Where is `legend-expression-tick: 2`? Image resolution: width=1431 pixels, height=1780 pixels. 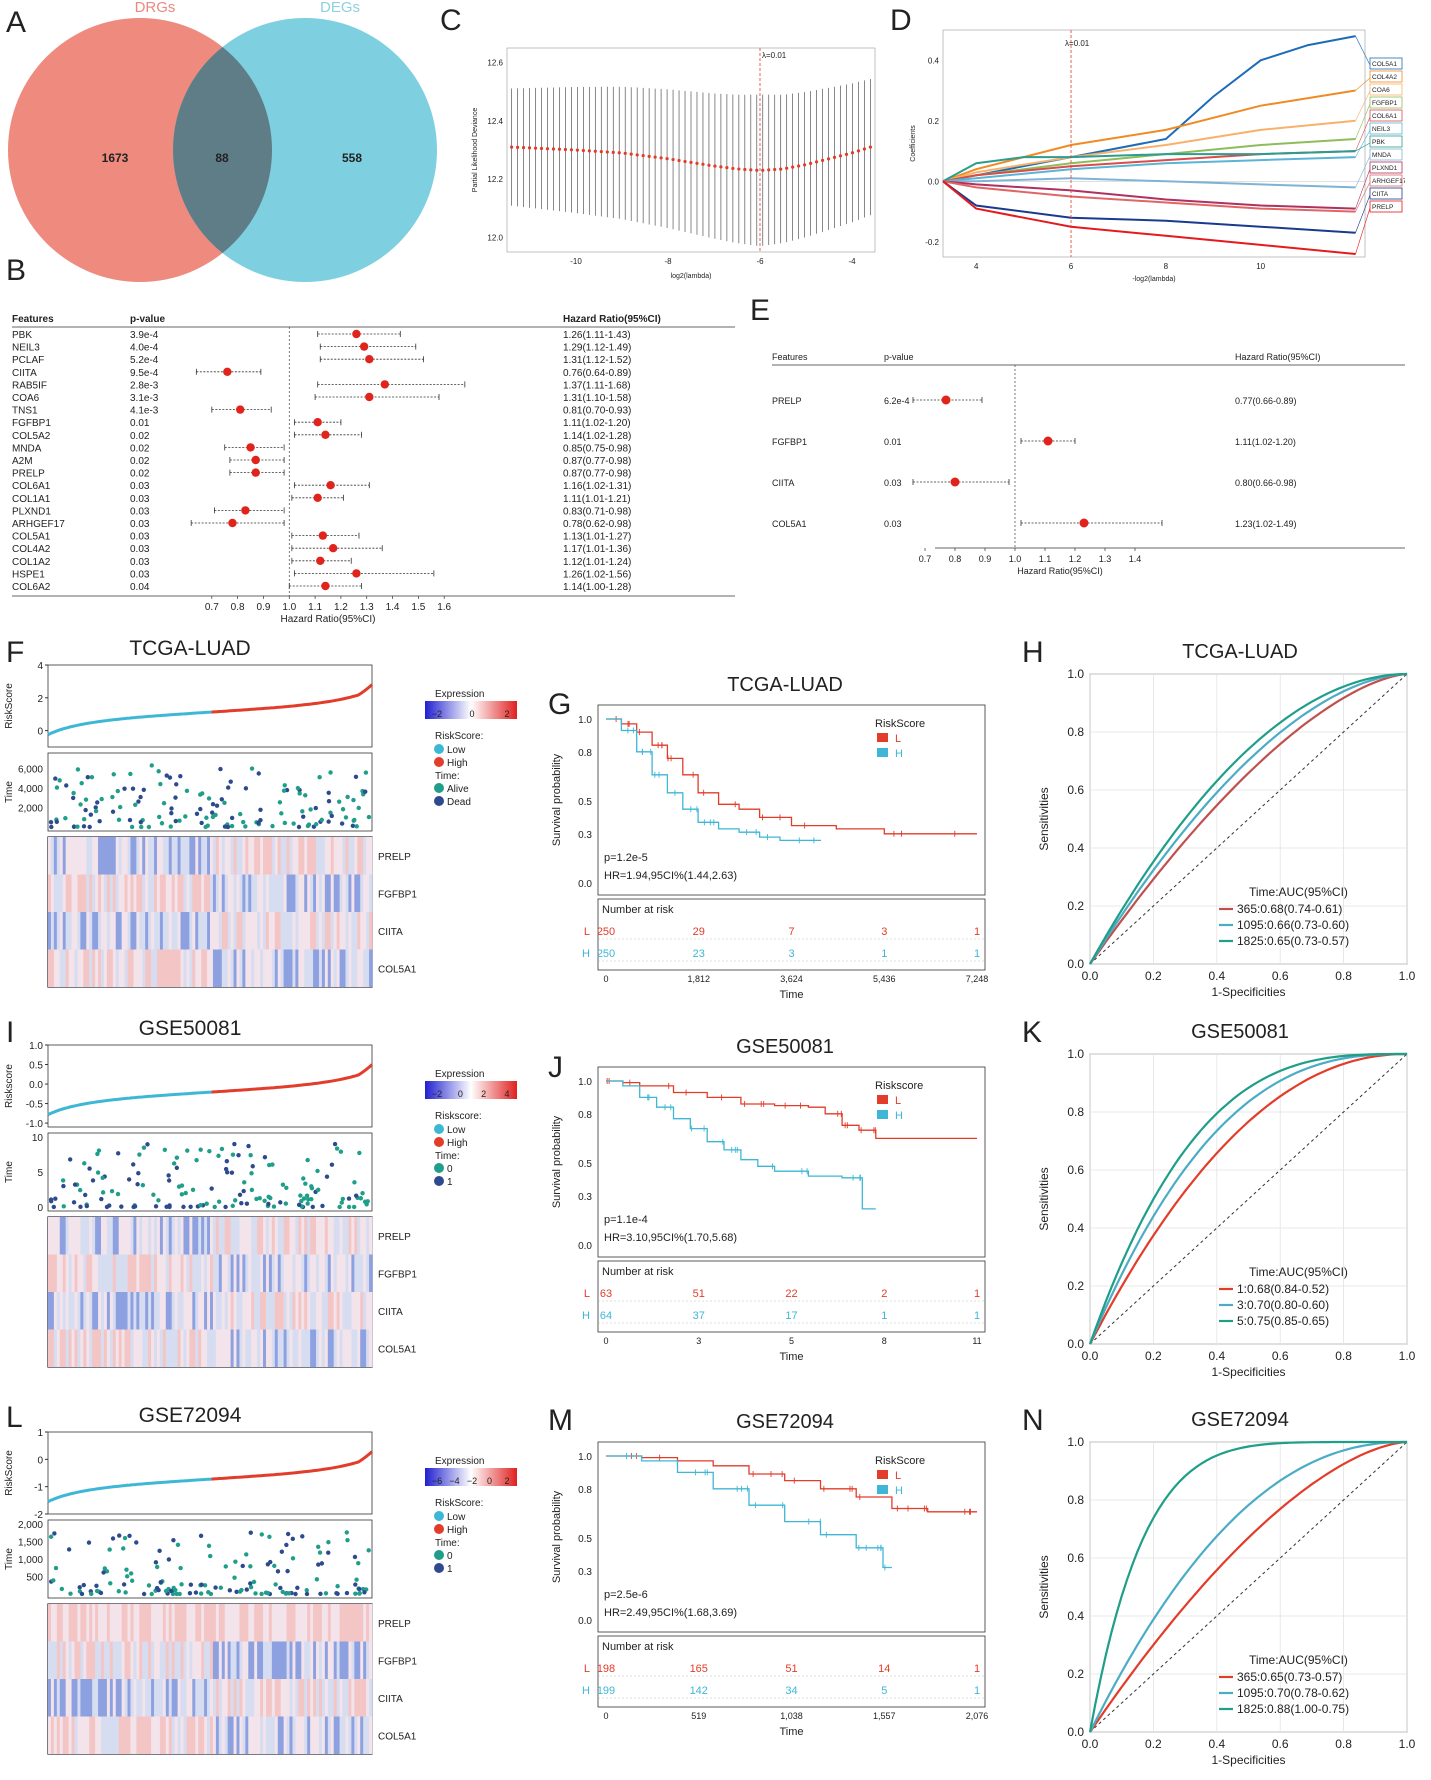
legend-expression-tick: 2 is located at coordinates (506, 714).